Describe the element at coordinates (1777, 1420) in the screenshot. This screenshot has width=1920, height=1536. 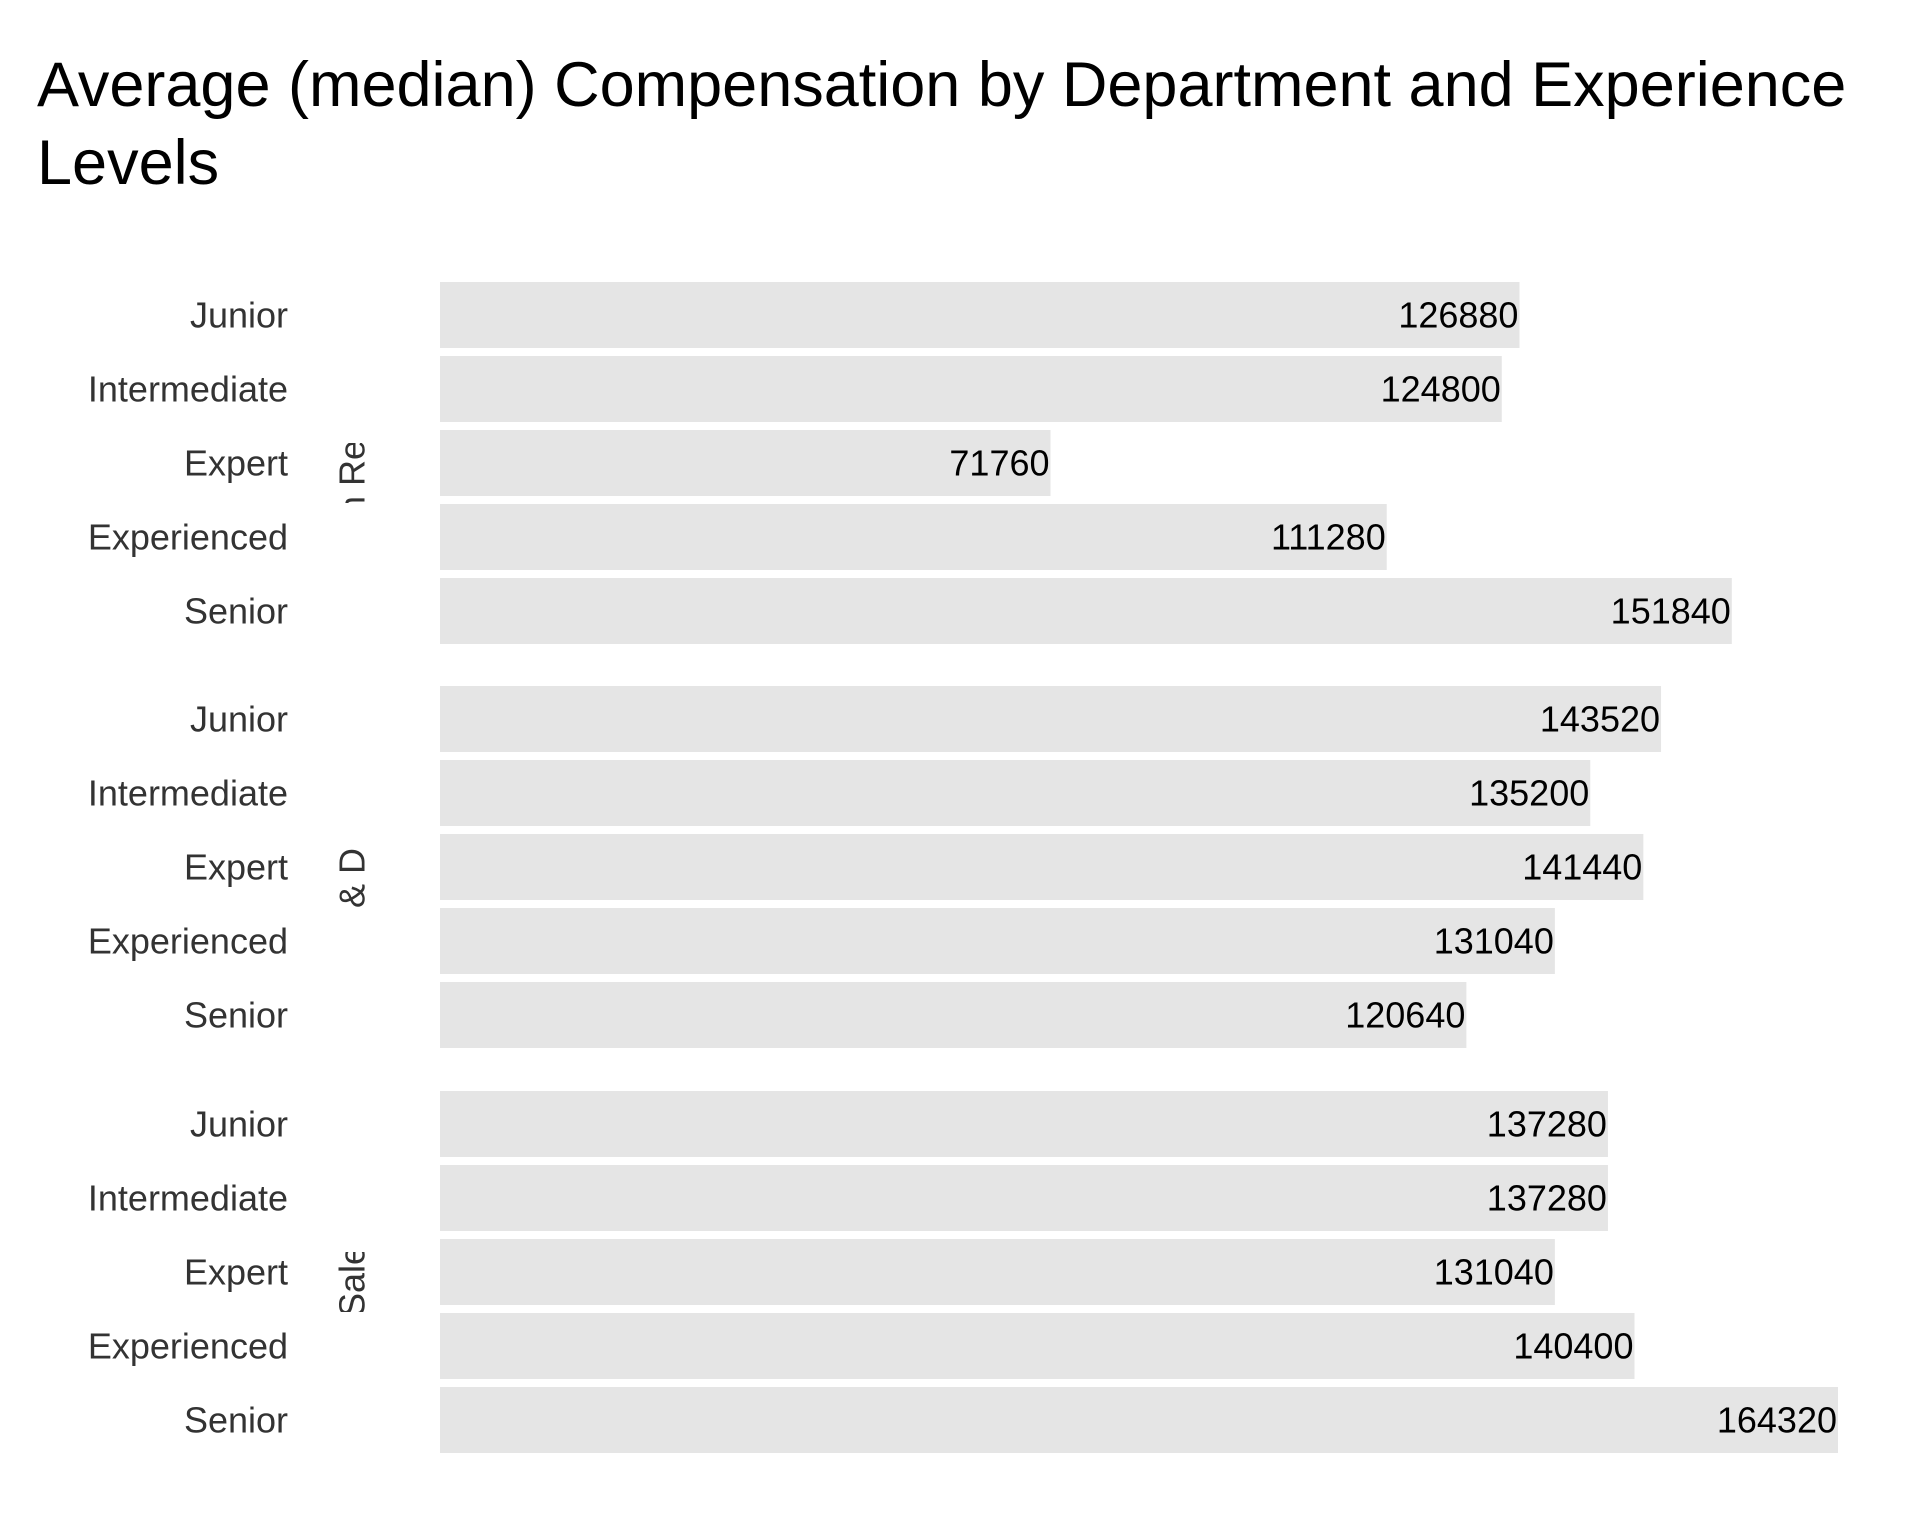
I see `bar-value-label: 164320` at that location.